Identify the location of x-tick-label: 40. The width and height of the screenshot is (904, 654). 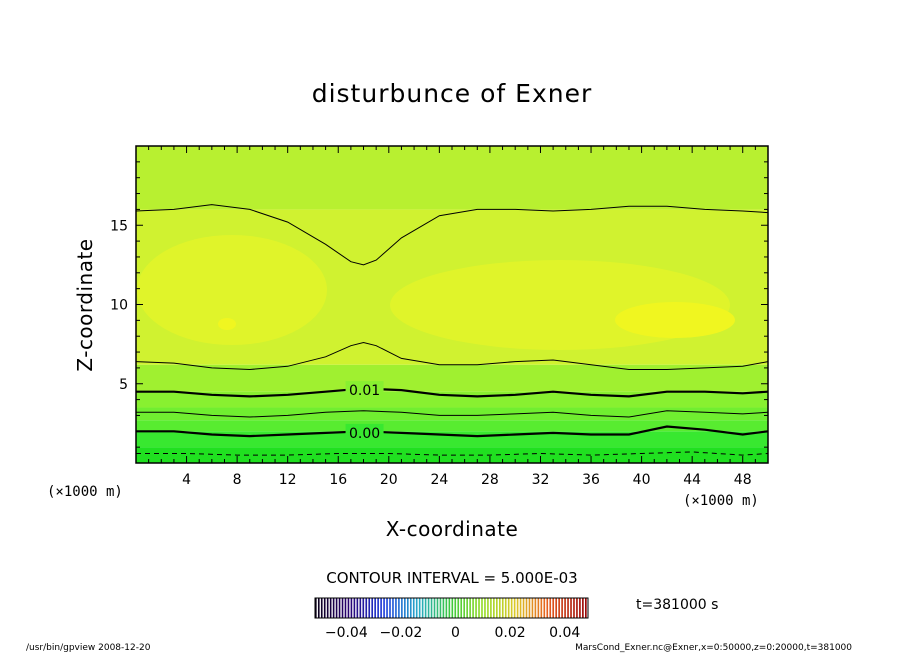
(642, 480).